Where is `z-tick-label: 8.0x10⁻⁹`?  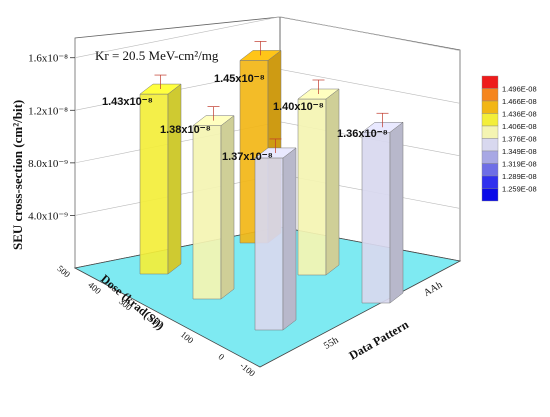 z-tick-label: 8.0x10⁻⁹ is located at coordinates (48, 164).